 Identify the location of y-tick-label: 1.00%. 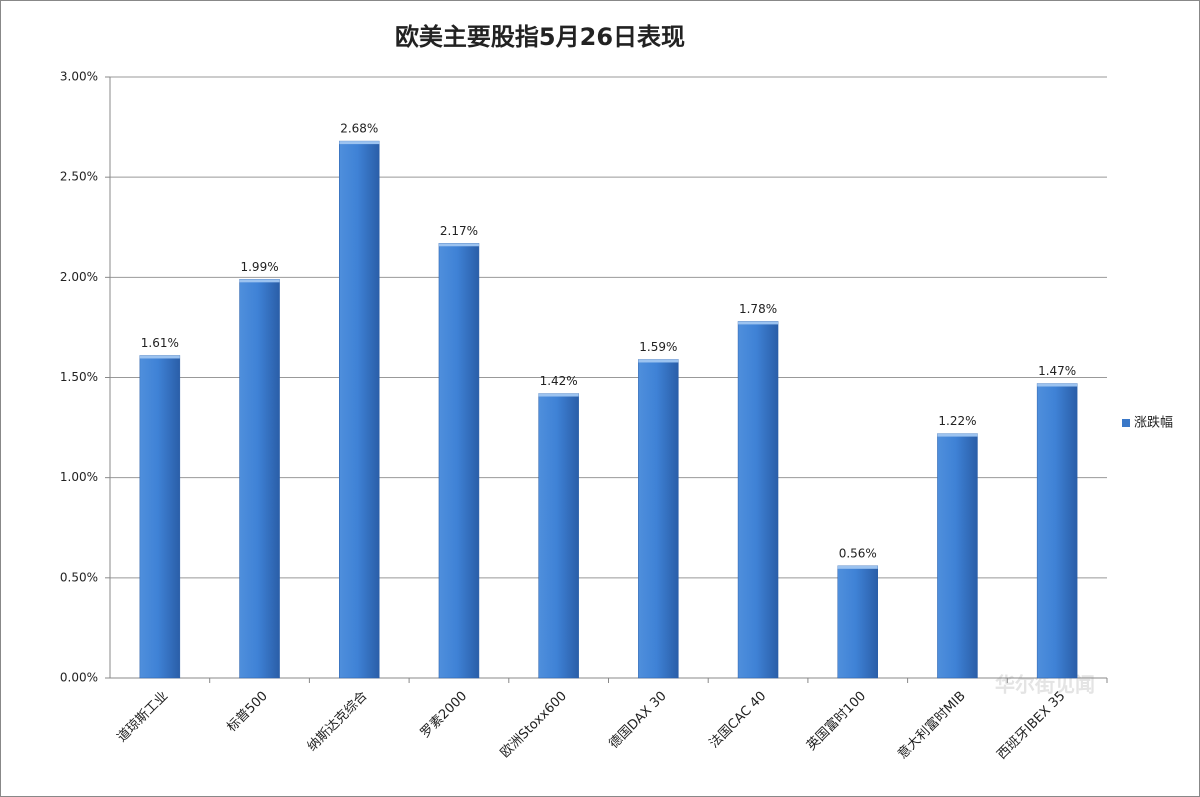
(79, 477).